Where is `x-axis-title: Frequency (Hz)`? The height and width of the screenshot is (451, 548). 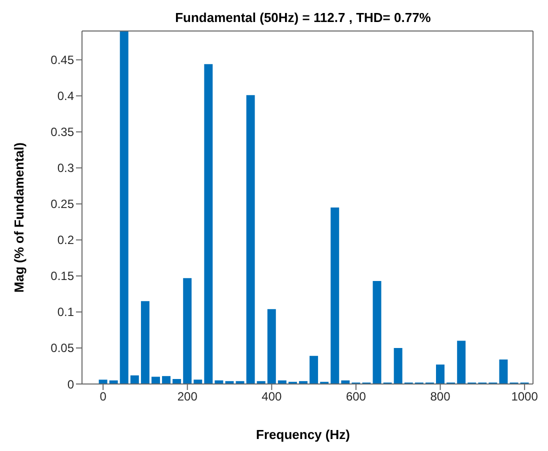
x-axis-title: Frequency (Hz) is located at coordinates (303, 434).